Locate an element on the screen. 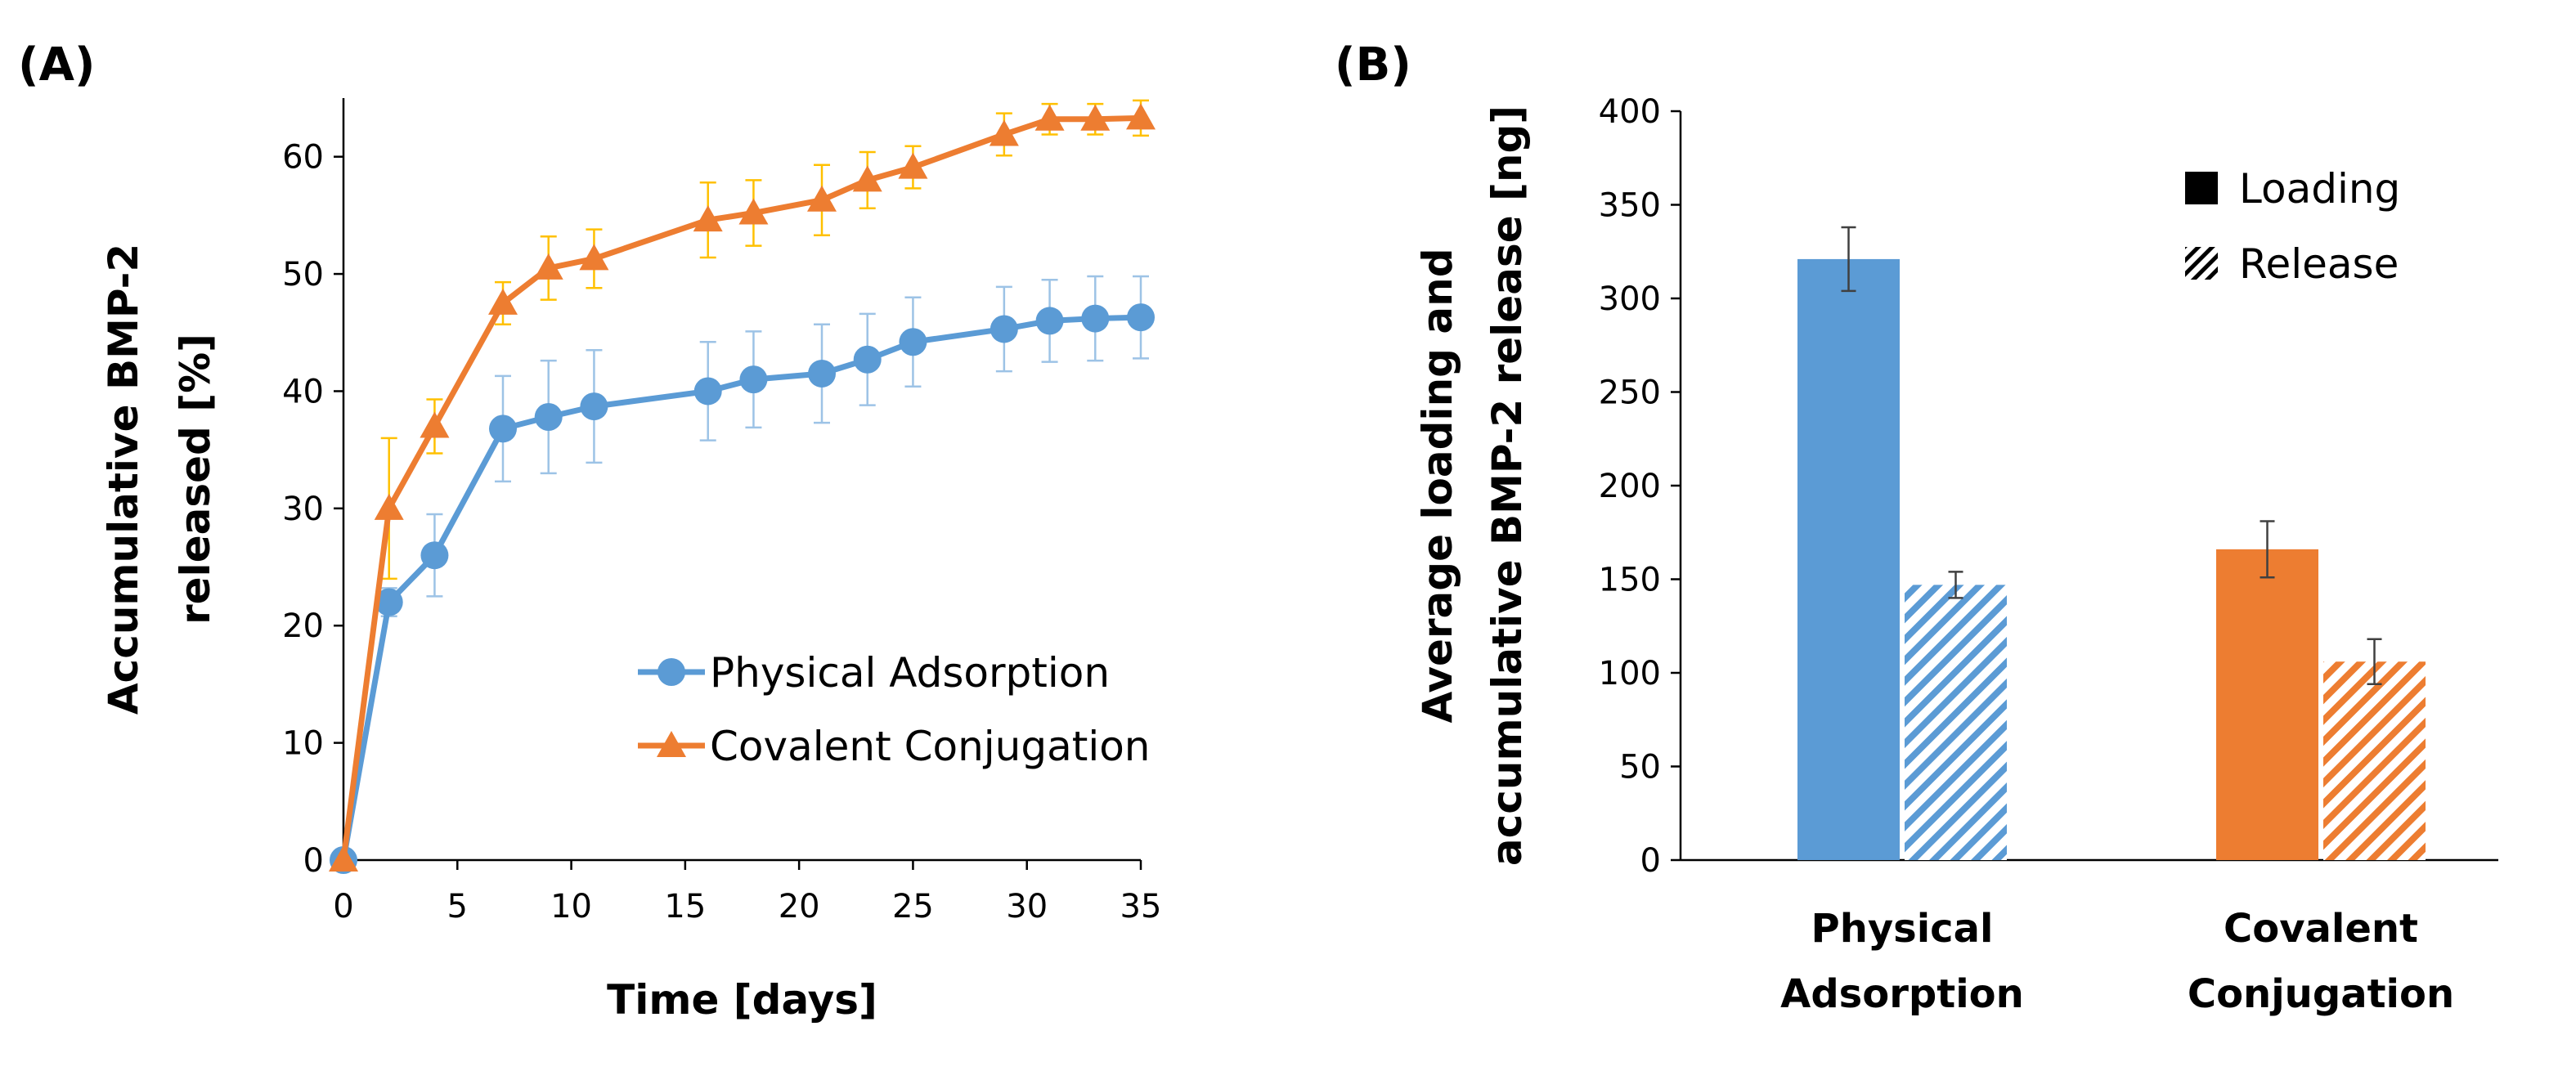 Image resolution: width=2576 pixels, height=1080 pixels. panel-a-y-tick-label: 50 is located at coordinates (303, 275).